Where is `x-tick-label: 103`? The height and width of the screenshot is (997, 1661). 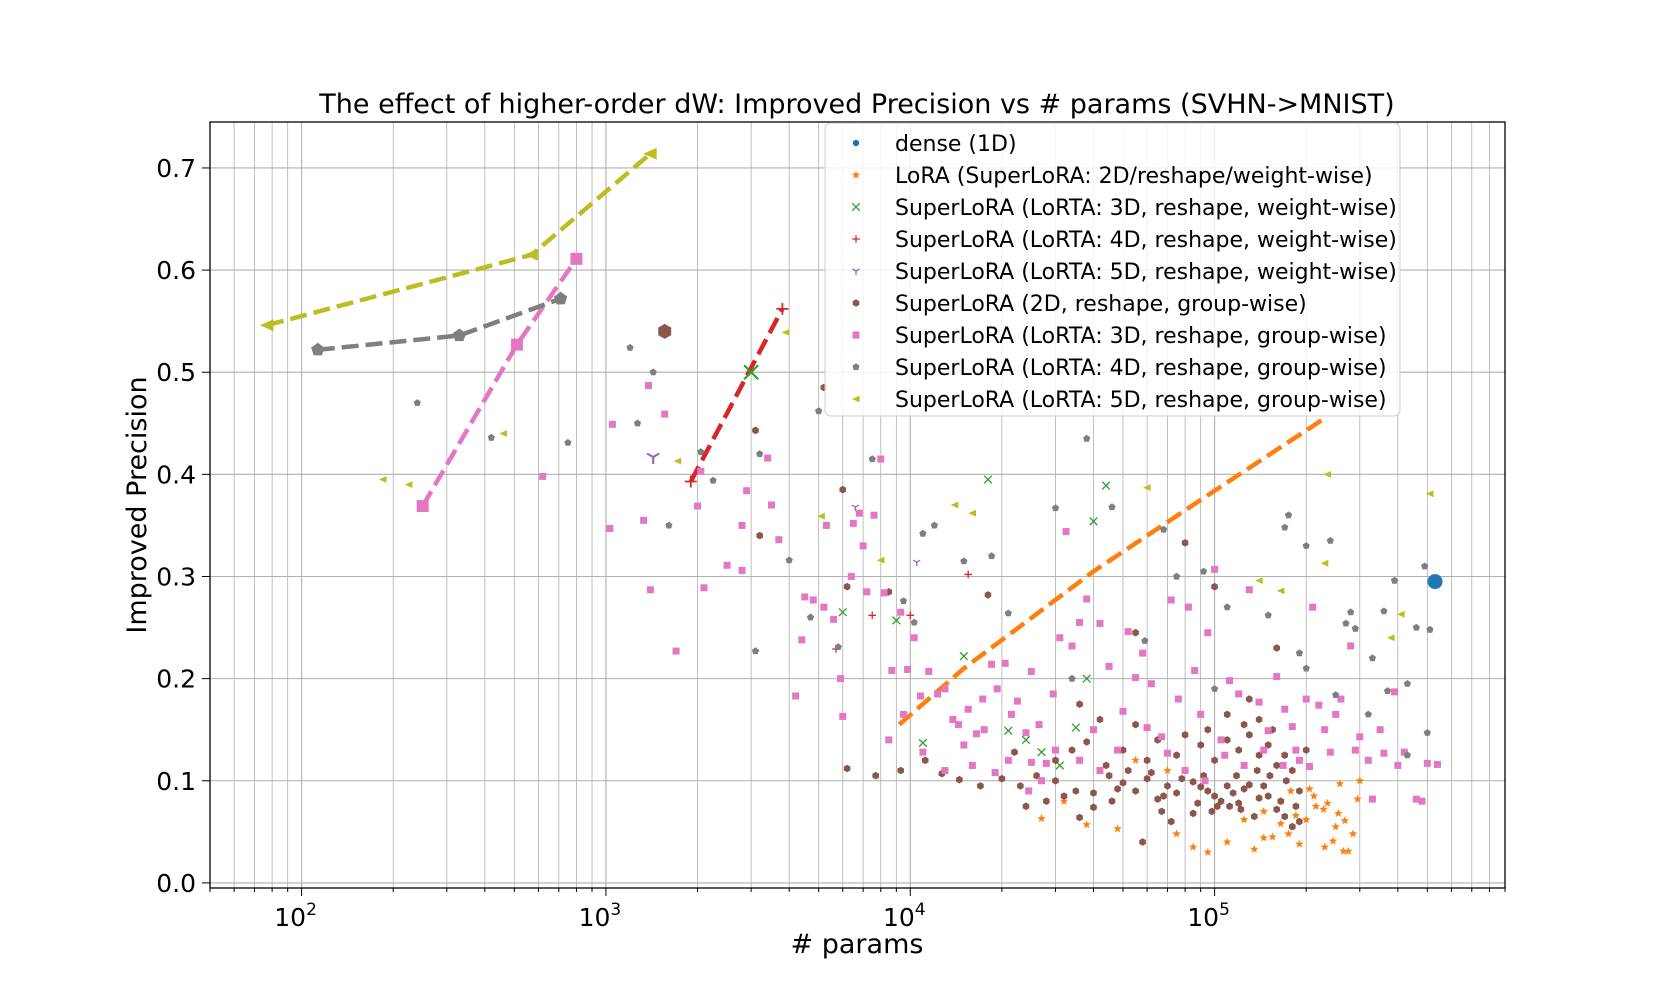 x-tick-label: 103 is located at coordinates (600, 916).